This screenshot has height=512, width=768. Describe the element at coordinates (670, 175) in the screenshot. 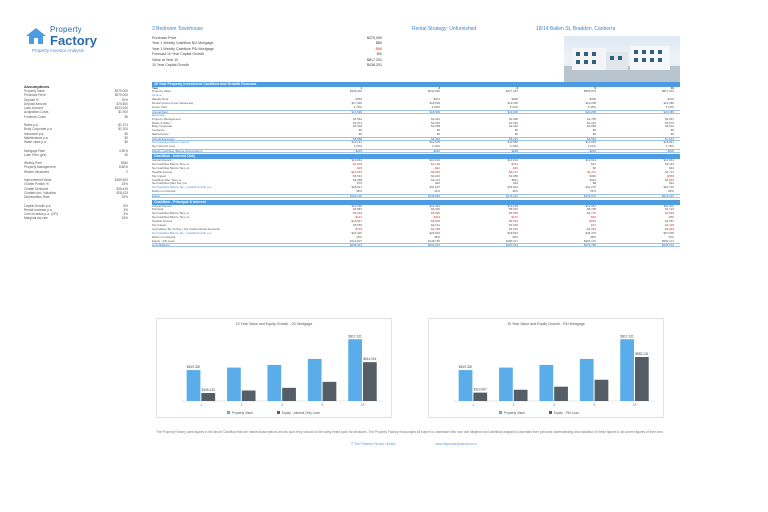

I see `table-cell: -$566` at that location.